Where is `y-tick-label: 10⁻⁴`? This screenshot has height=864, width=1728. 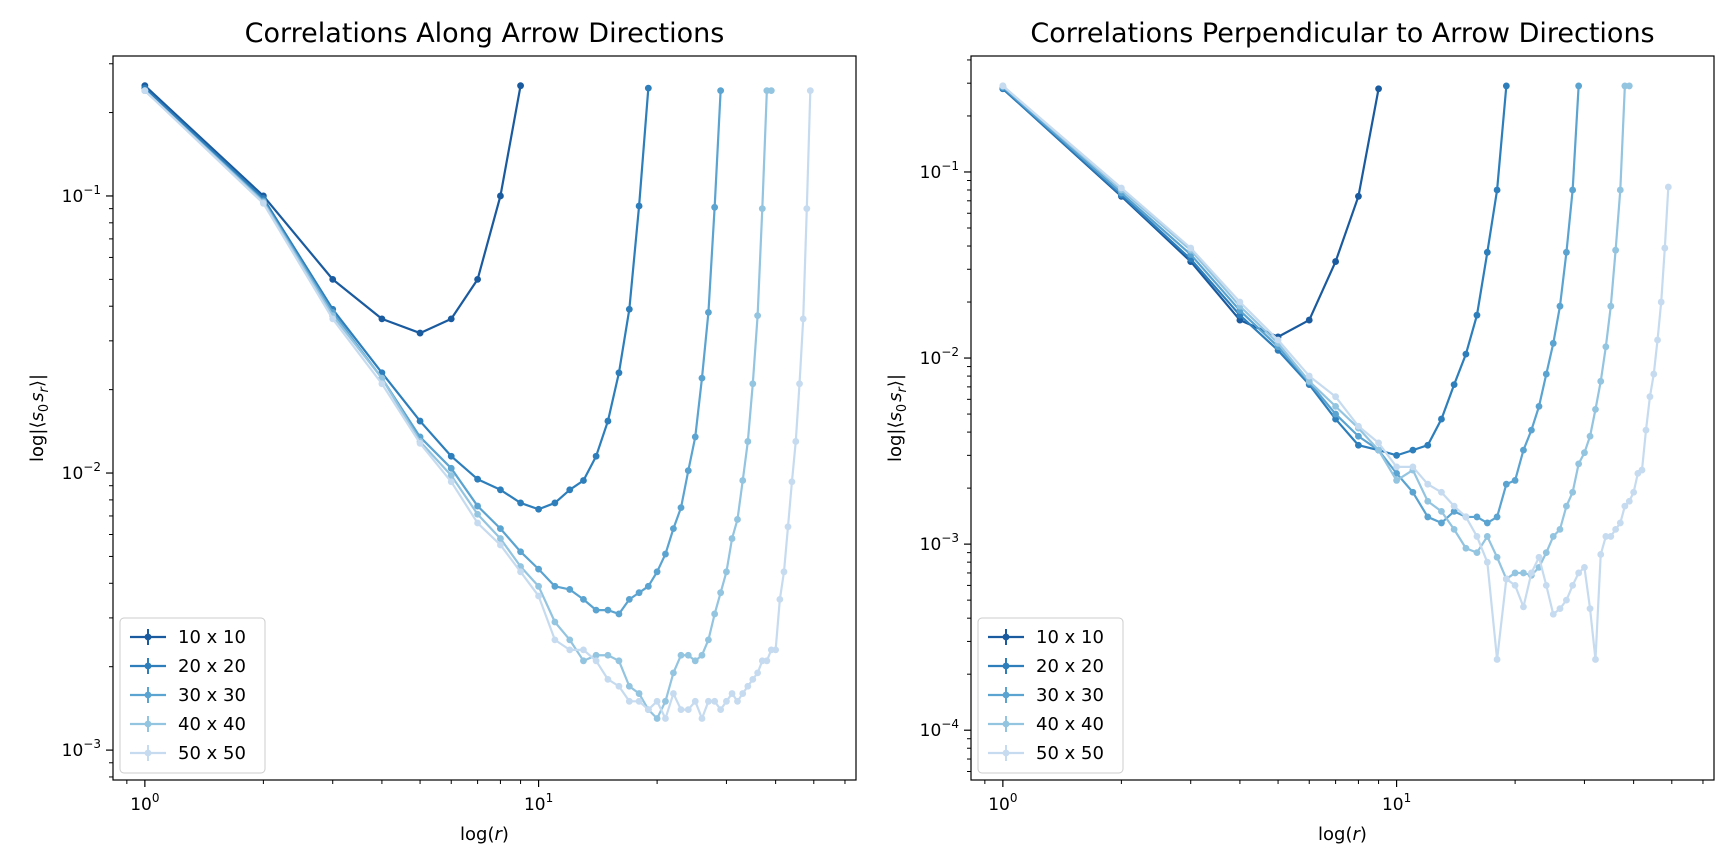
y-tick-label: 10⁻⁴ is located at coordinates (939, 729).